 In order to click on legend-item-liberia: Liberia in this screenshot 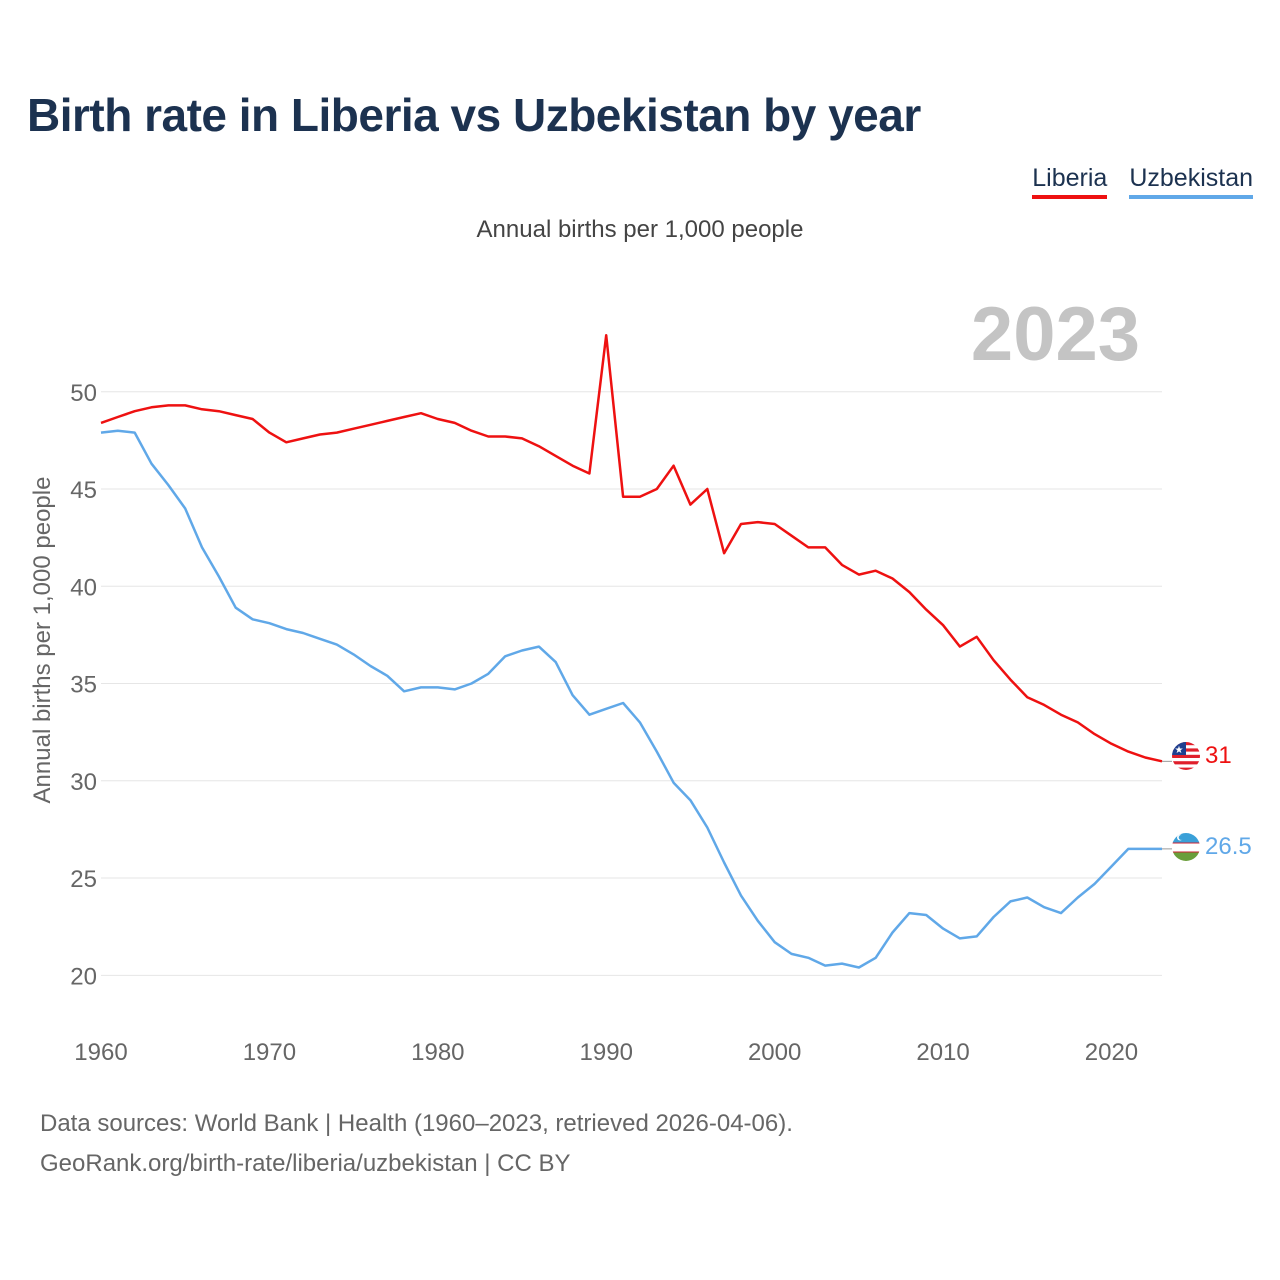, I will do `click(1070, 181)`.